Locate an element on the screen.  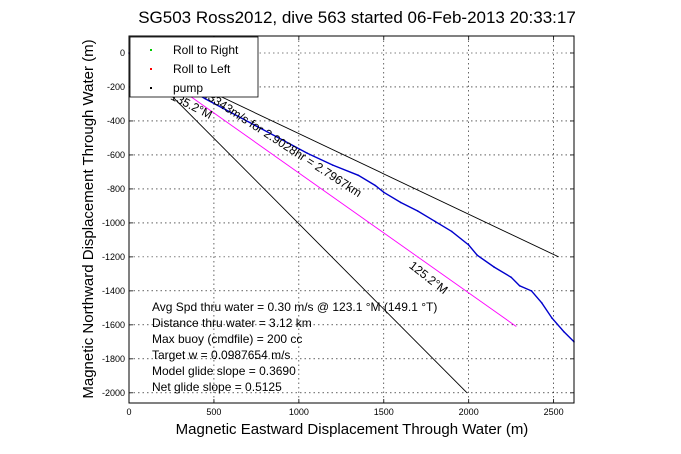
x-tick-label: 1000 is located at coordinates (299, 412).